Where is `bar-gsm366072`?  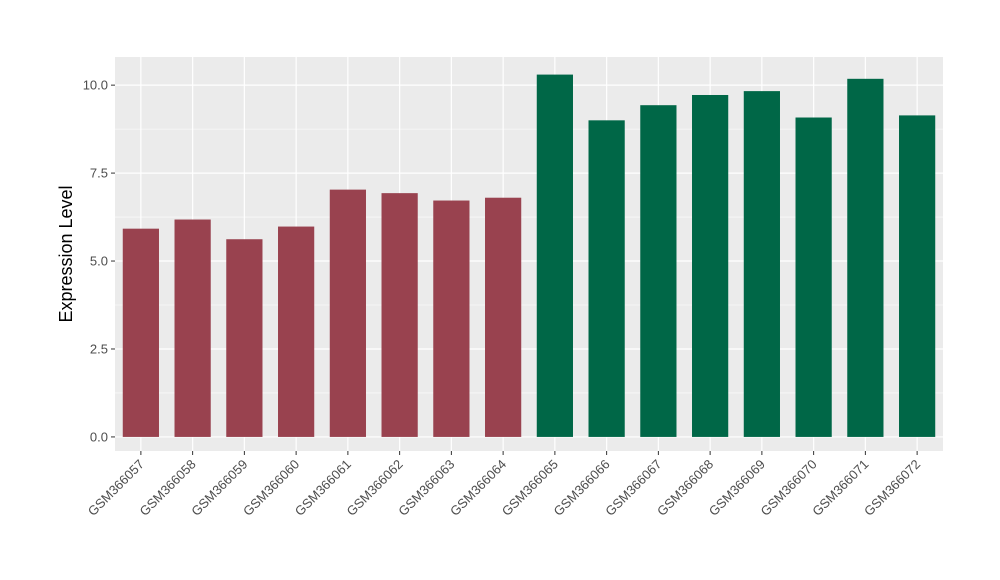 bar-gsm366072 is located at coordinates (917, 276).